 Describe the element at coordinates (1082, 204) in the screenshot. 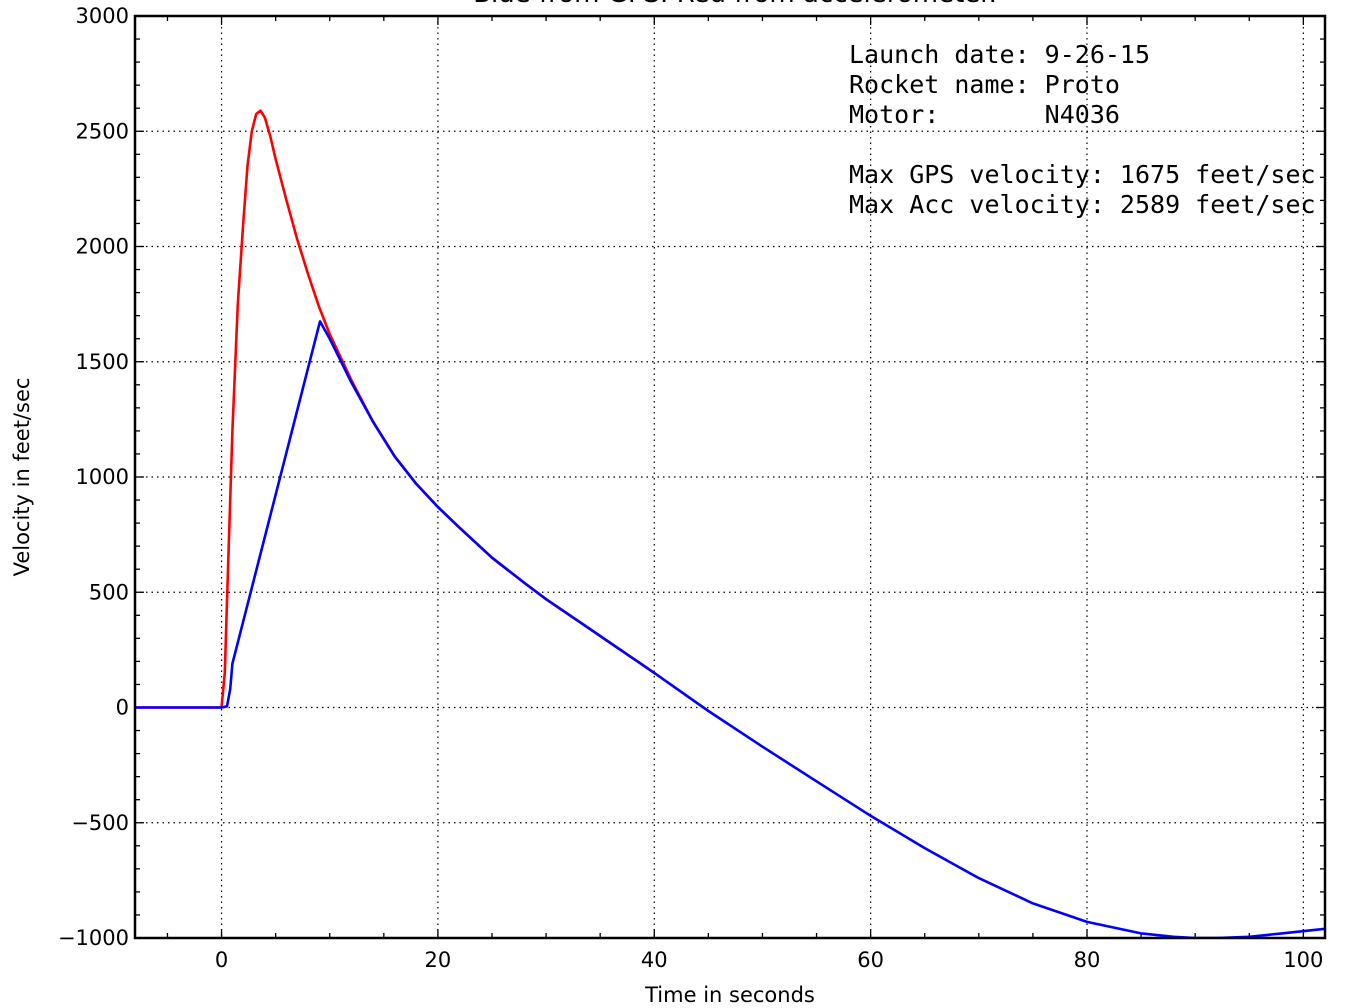

I see `annotation-max-acc-velocity: Max Acc velocity: 2589 feet/sec` at that location.